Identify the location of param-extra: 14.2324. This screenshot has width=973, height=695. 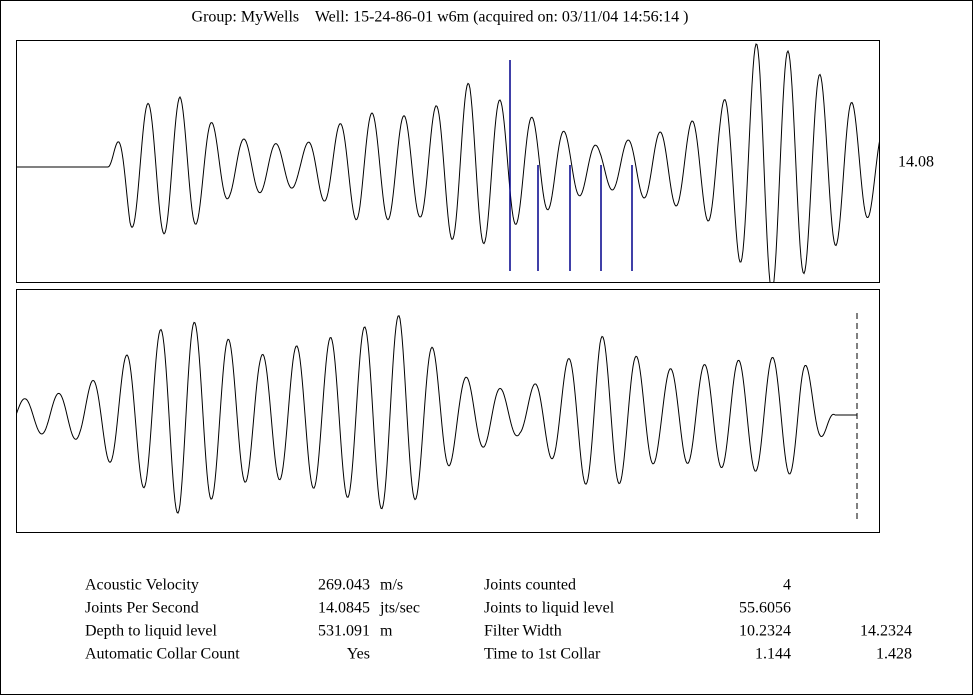
(886, 631).